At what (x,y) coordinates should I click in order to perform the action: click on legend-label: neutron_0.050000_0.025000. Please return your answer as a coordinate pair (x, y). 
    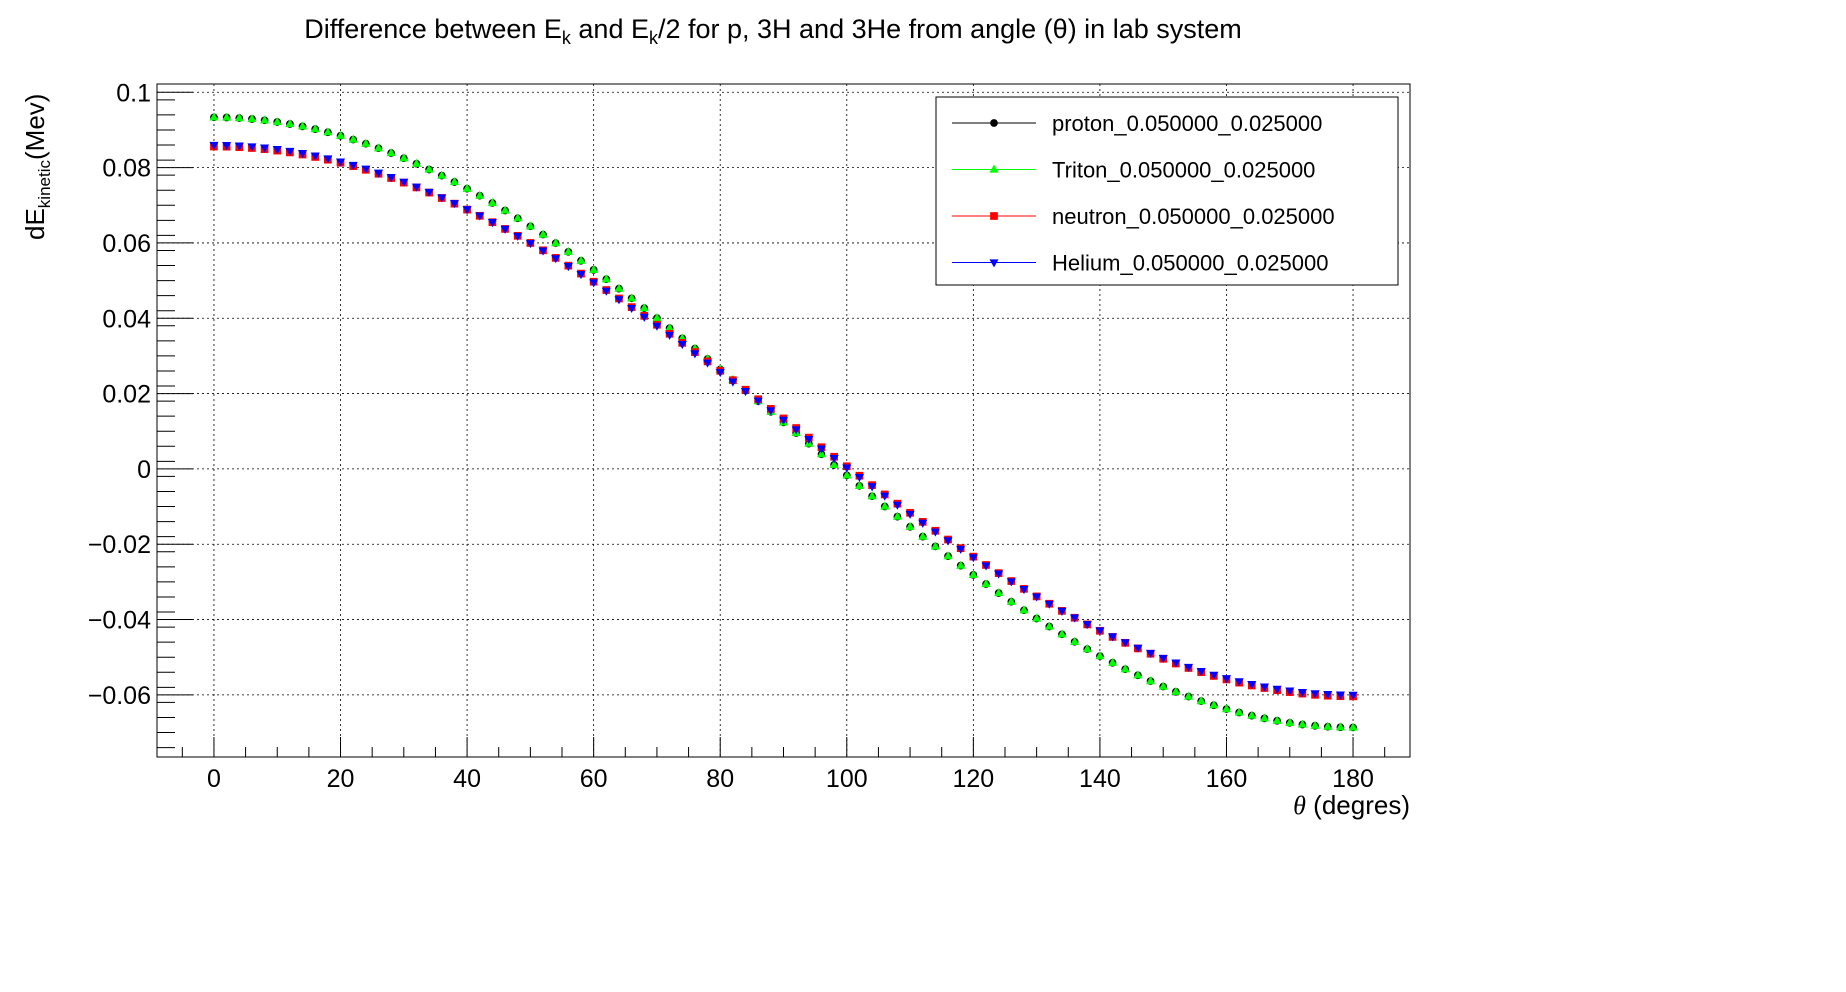
    Looking at the image, I should click on (1193, 216).